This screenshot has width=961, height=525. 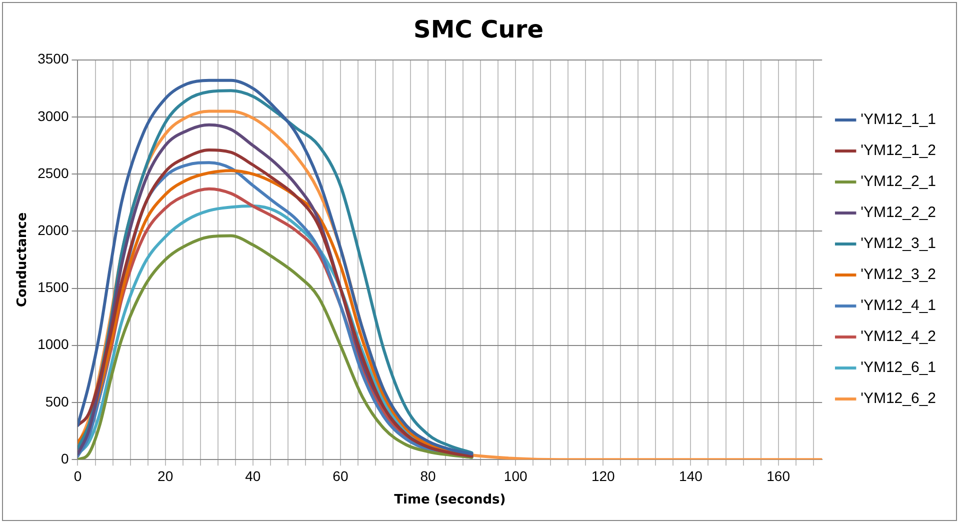 I want to click on y-tick-label: 3500, so click(x=53, y=58).